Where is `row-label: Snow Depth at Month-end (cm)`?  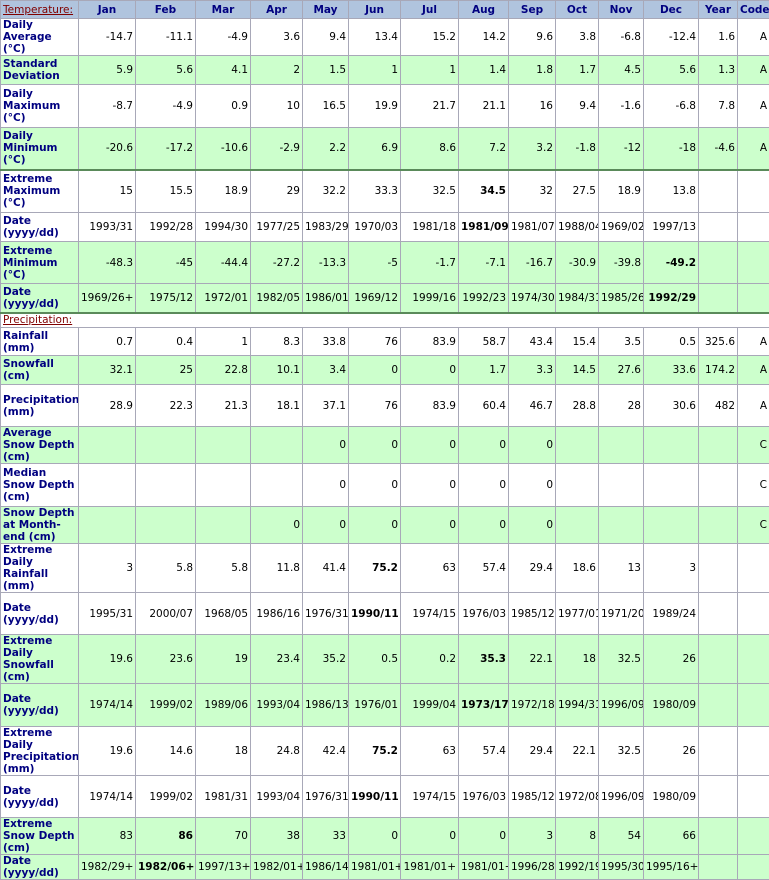
row-label: Snow Depth at Month-end (cm) is located at coordinates (40, 525).